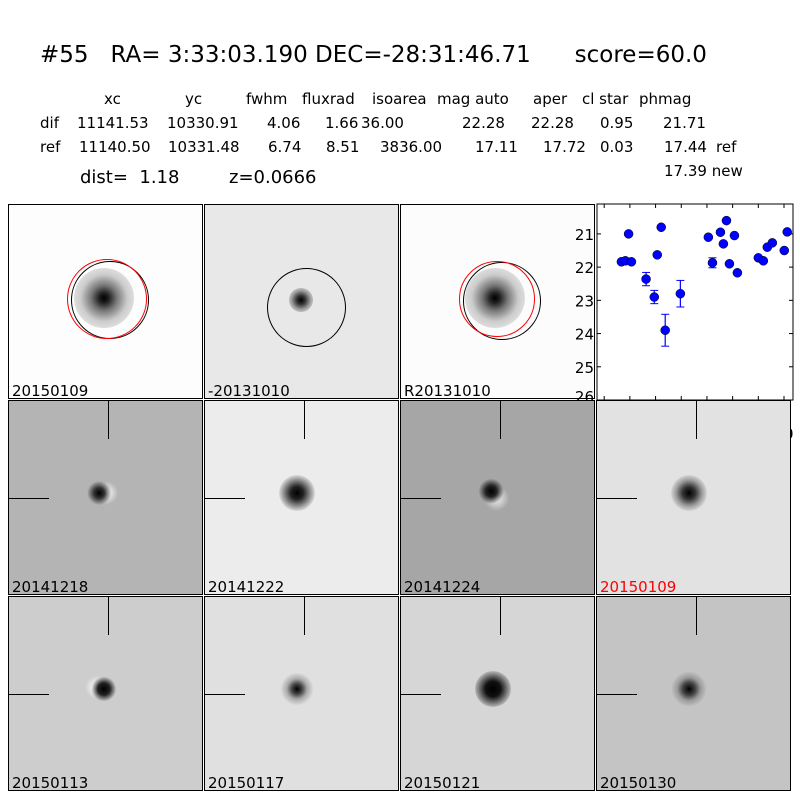 The width and height of the screenshot is (800, 800). Describe the element at coordinates (284, 123) in the screenshot. I see `table-cell: 4.06` at that location.